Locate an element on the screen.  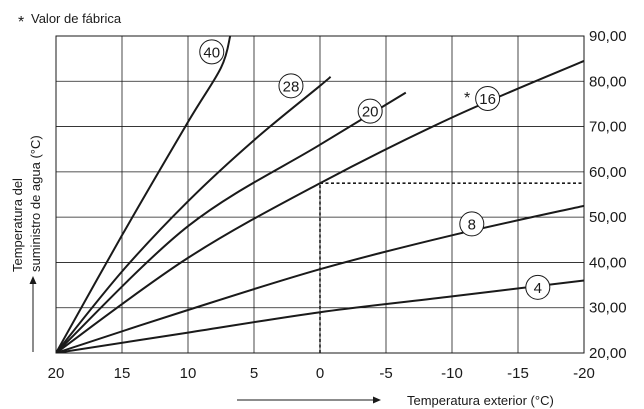
footnote-asterisk: * is located at coordinates (21, 22).